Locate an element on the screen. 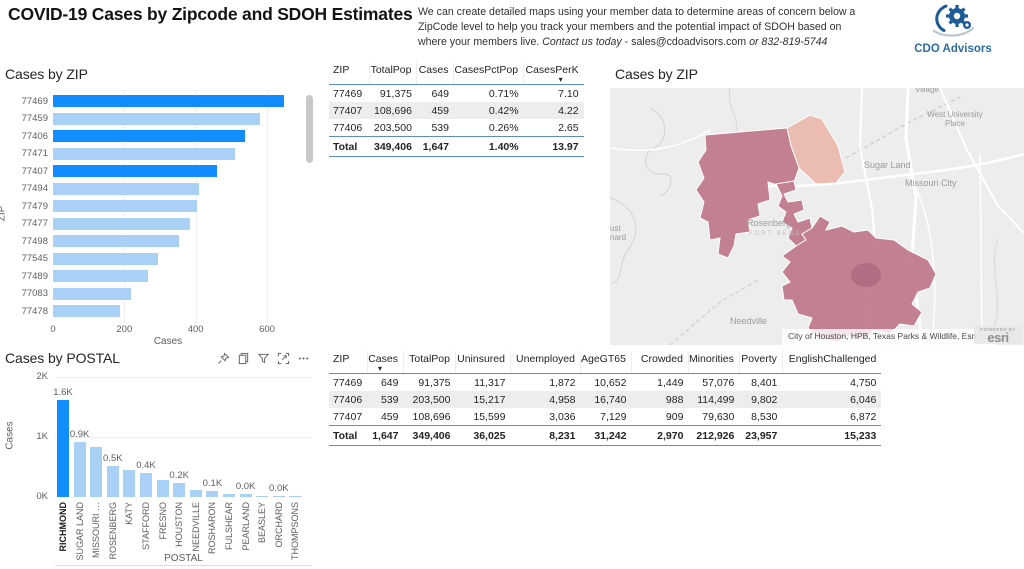 This screenshot has width=1024, height=569. total-cell: 13.97 is located at coordinates (553, 146).